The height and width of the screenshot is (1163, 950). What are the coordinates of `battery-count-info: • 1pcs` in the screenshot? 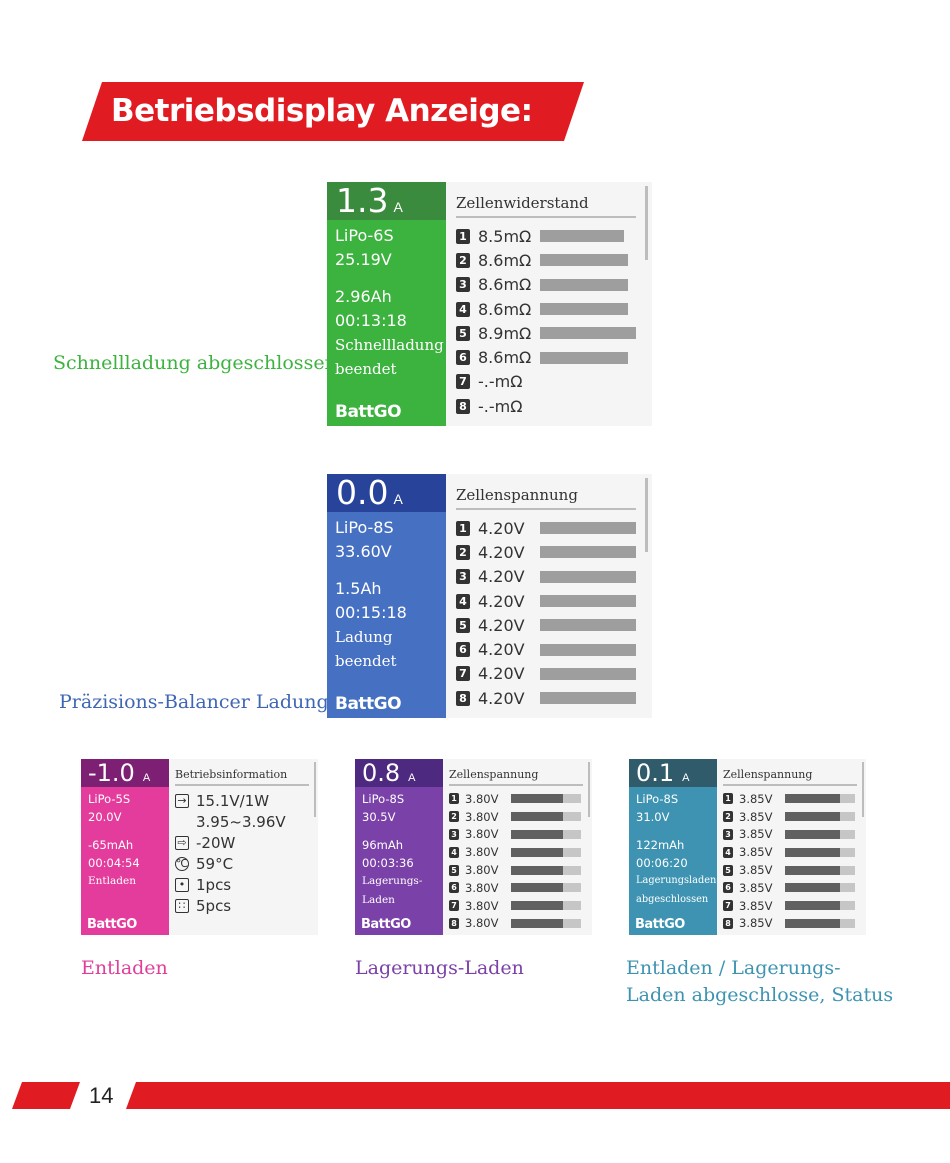 It's located at (246, 884).